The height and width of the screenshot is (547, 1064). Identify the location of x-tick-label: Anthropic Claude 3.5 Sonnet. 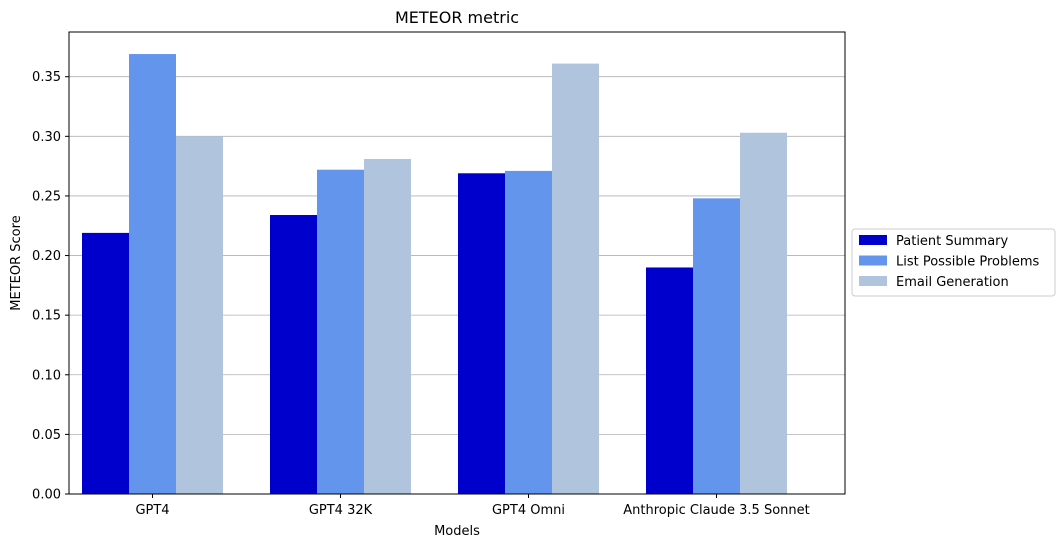
(716, 510).